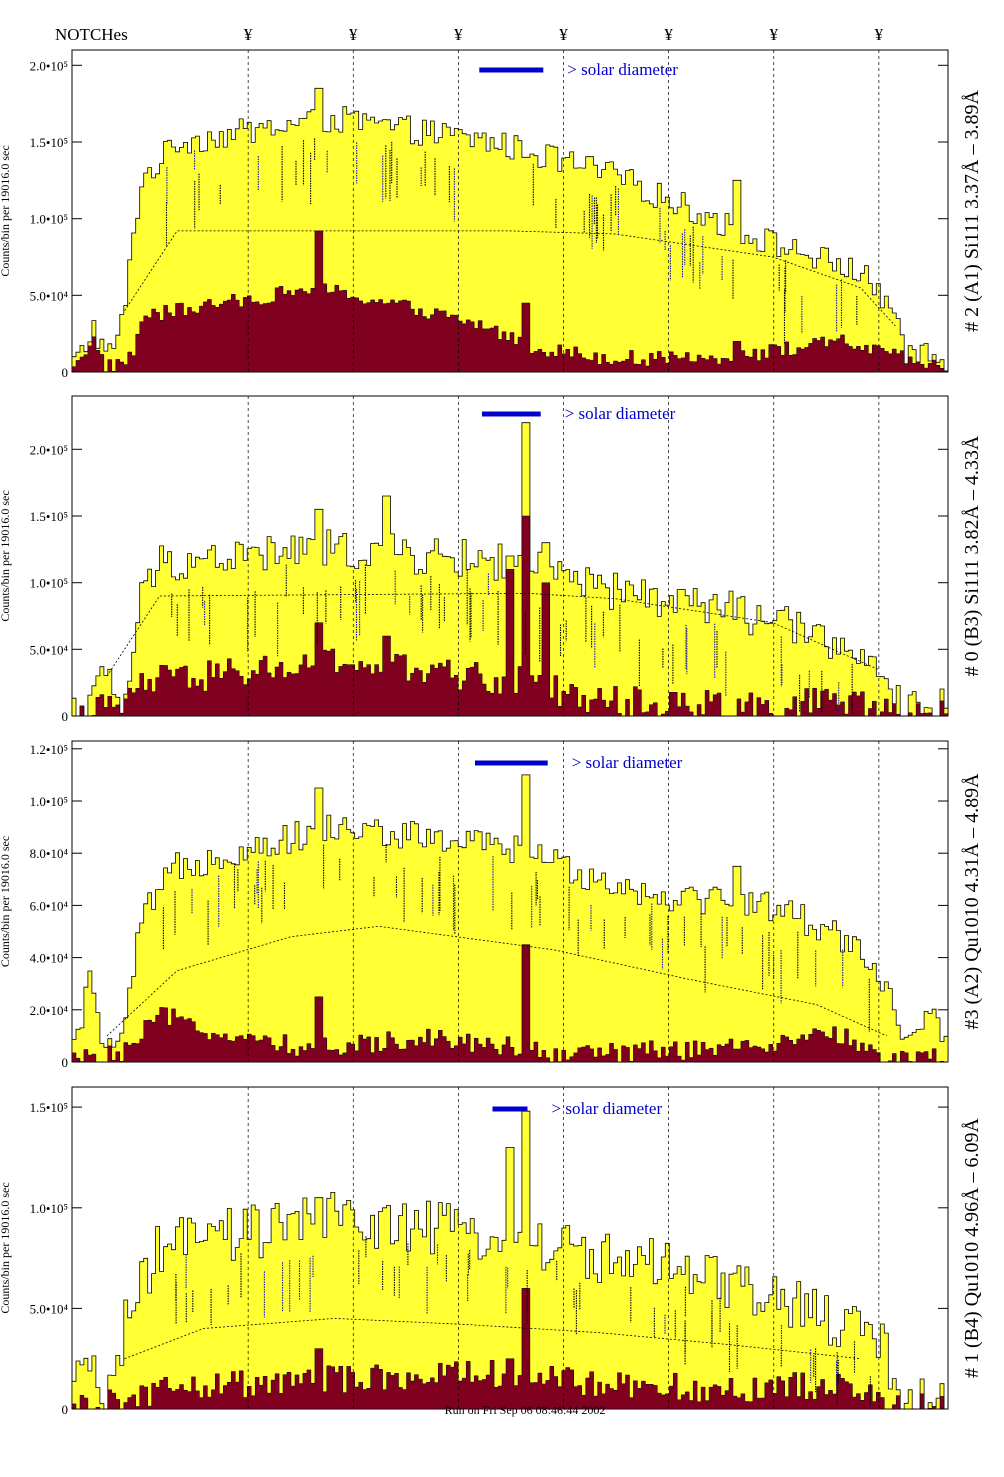 This screenshot has width=1004, height=1477. Describe the element at coordinates (49, 801) in the screenshot. I see `y-tick-label-5: 1.0•10⁵` at that location.